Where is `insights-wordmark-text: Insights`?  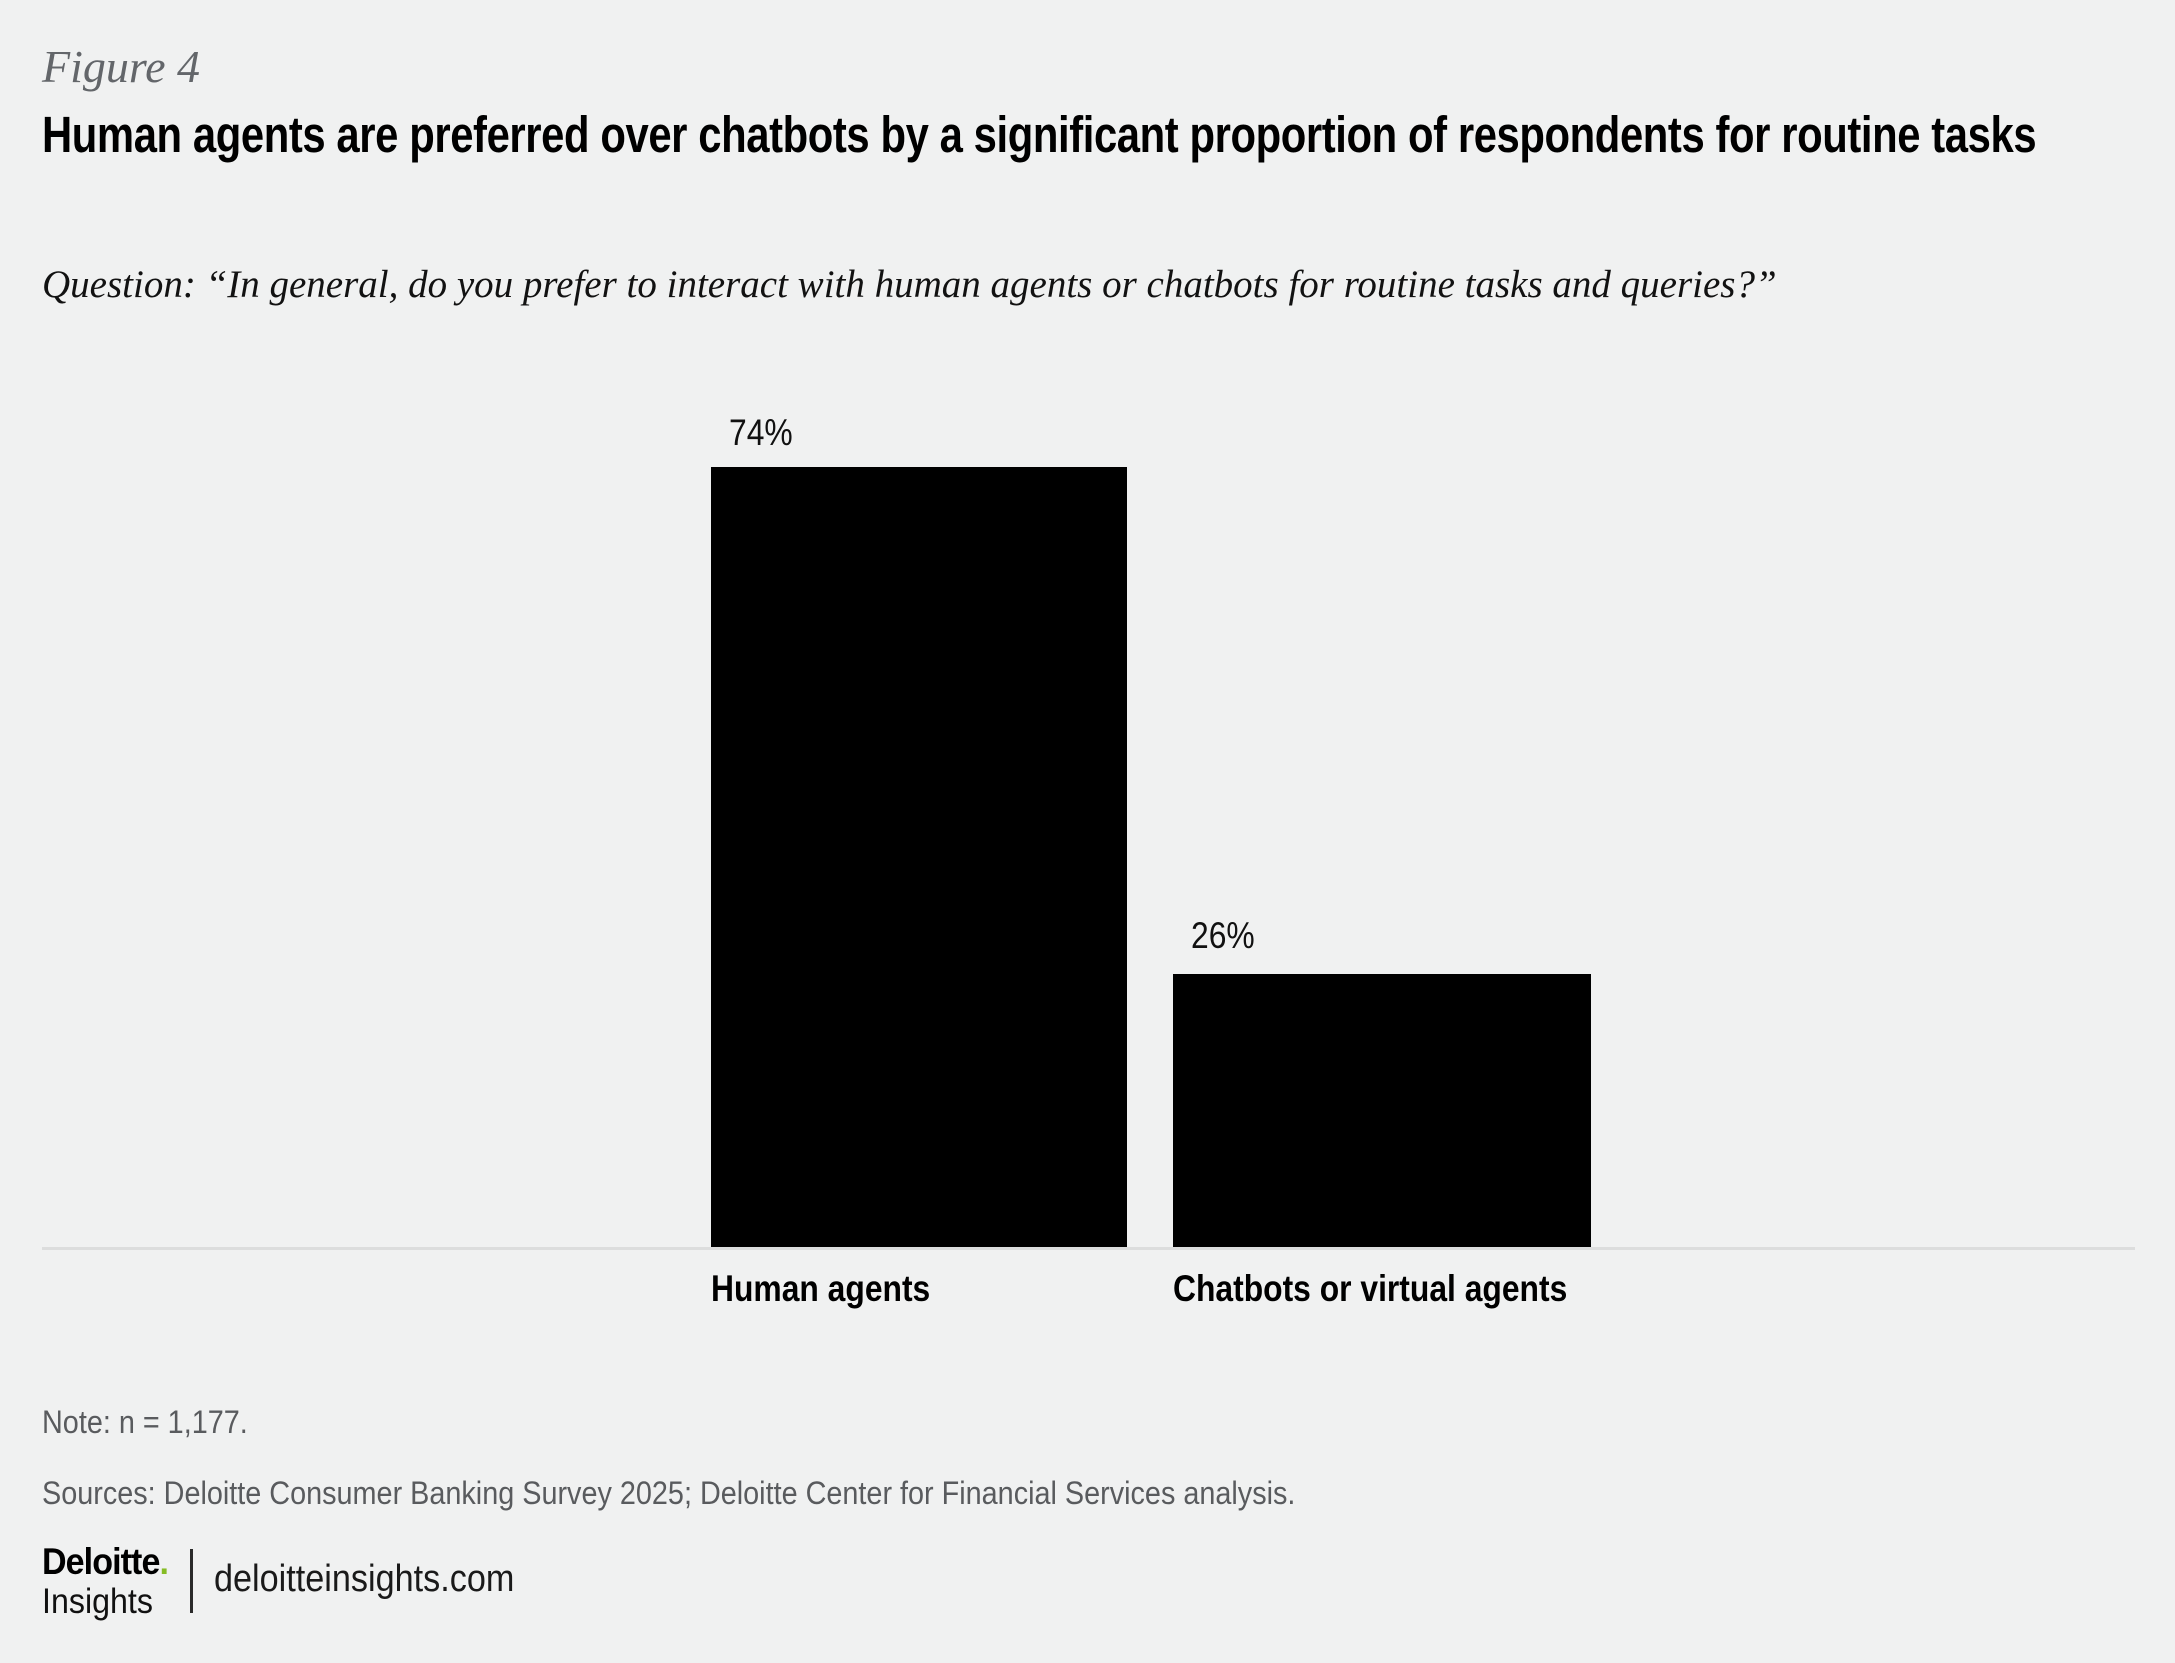 insights-wordmark-text: Insights is located at coordinates (97, 1601).